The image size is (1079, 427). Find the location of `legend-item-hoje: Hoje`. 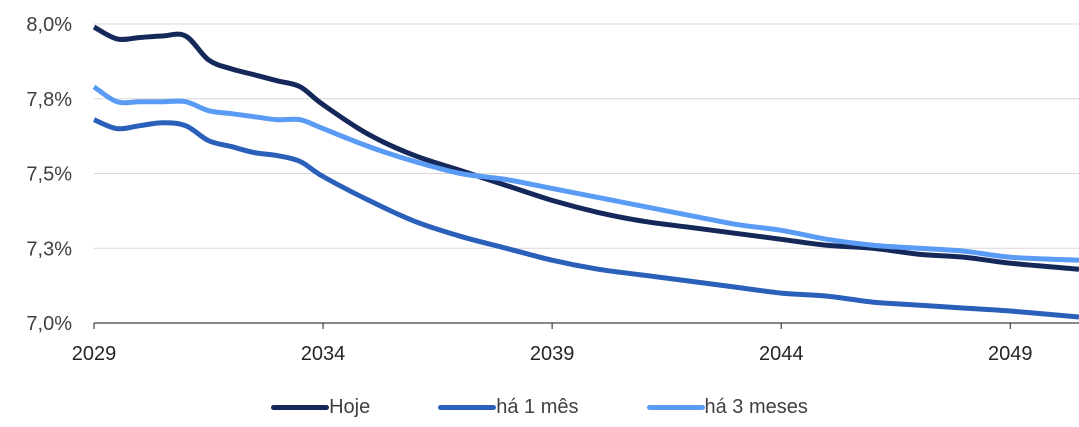

legend-item-hoje: Hoje is located at coordinates (320, 407).